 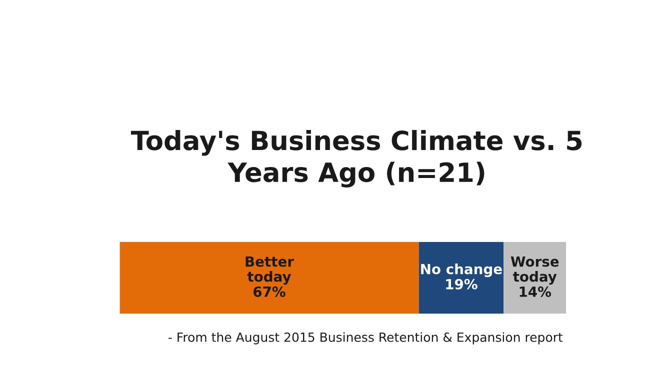 I want to click on data-label: 19%, so click(x=462, y=284).